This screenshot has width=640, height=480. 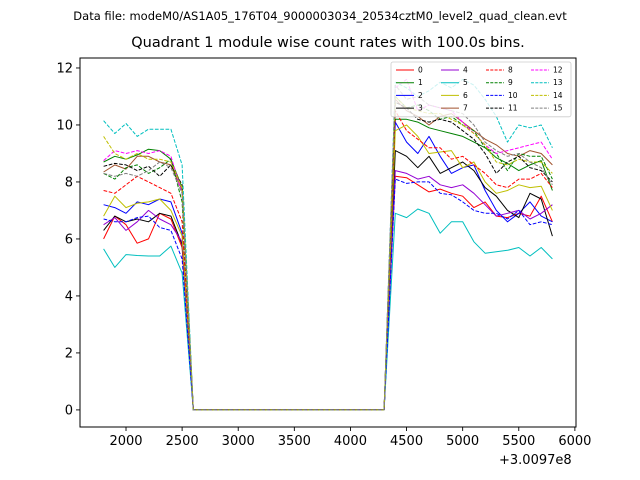 What do you see at coordinates (69, 182) in the screenshot?
I see `y-tick-label: 8` at bounding box center [69, 182].